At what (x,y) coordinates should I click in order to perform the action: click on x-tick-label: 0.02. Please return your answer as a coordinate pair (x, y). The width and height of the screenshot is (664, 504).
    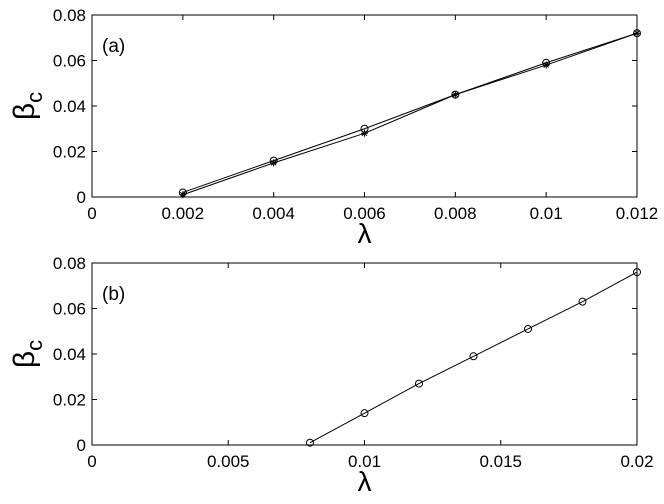
    Looking at the image, I should click on (636, 461).